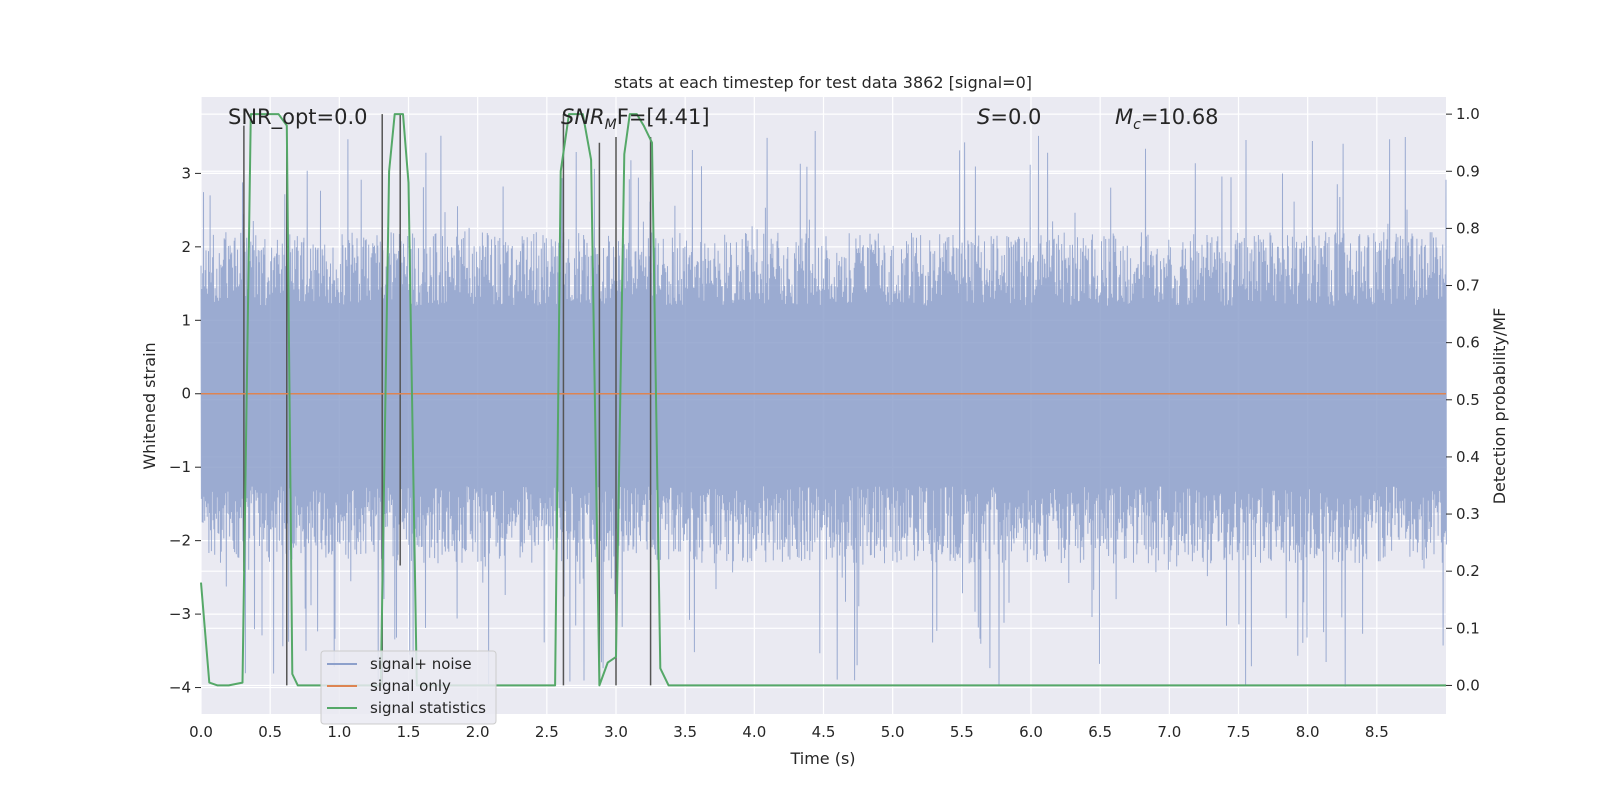  What do you see at coordinates (1031, 732) in the screenshot?
I see `x-tick-label: 6.0` at bounding box center [1031, 732].